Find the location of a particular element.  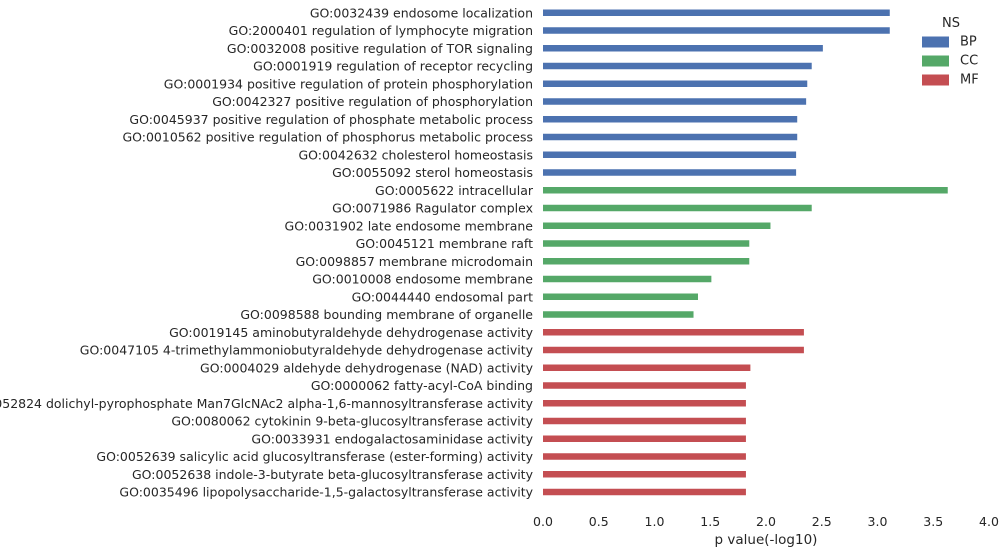

legend-swatch-bp is located at coordinates (935, 42).